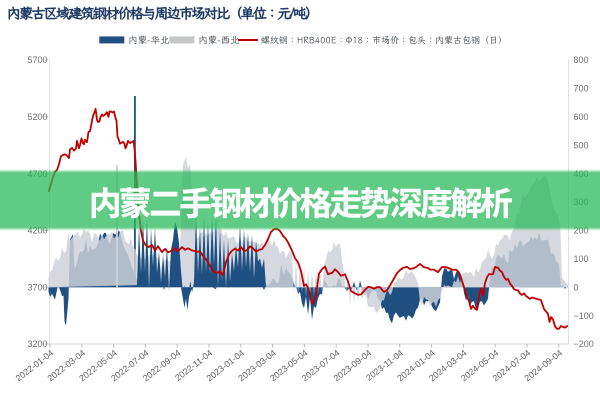 This screenshot has height=405, width=600. I want to click on svg-text: 0, so click(576, 287).